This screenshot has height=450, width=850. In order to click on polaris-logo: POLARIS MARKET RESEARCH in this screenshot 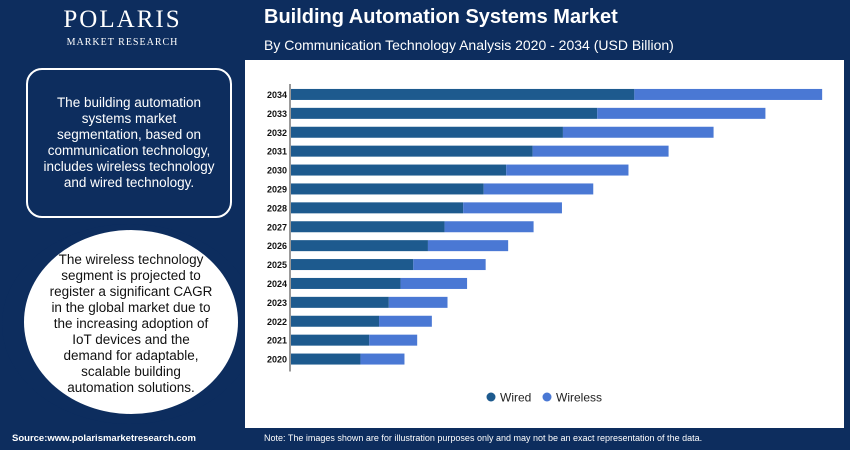, I will do `click(122, 30)`.